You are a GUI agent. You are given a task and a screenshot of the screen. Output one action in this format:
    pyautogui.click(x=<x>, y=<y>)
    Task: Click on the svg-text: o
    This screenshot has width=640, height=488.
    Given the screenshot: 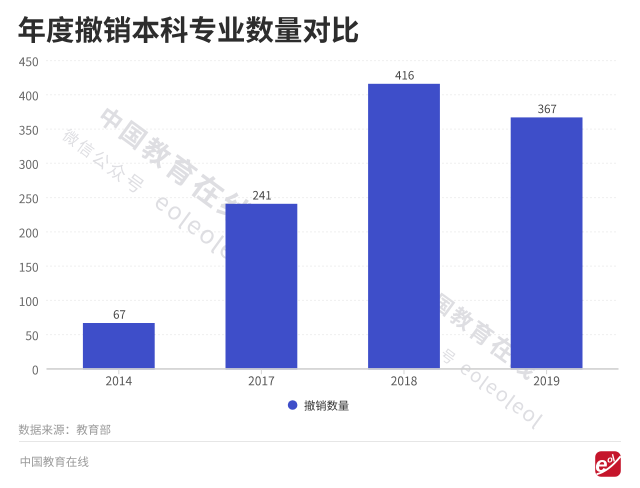 What is the action you would take?
    pyautogui.click(x=610, y=460)
    